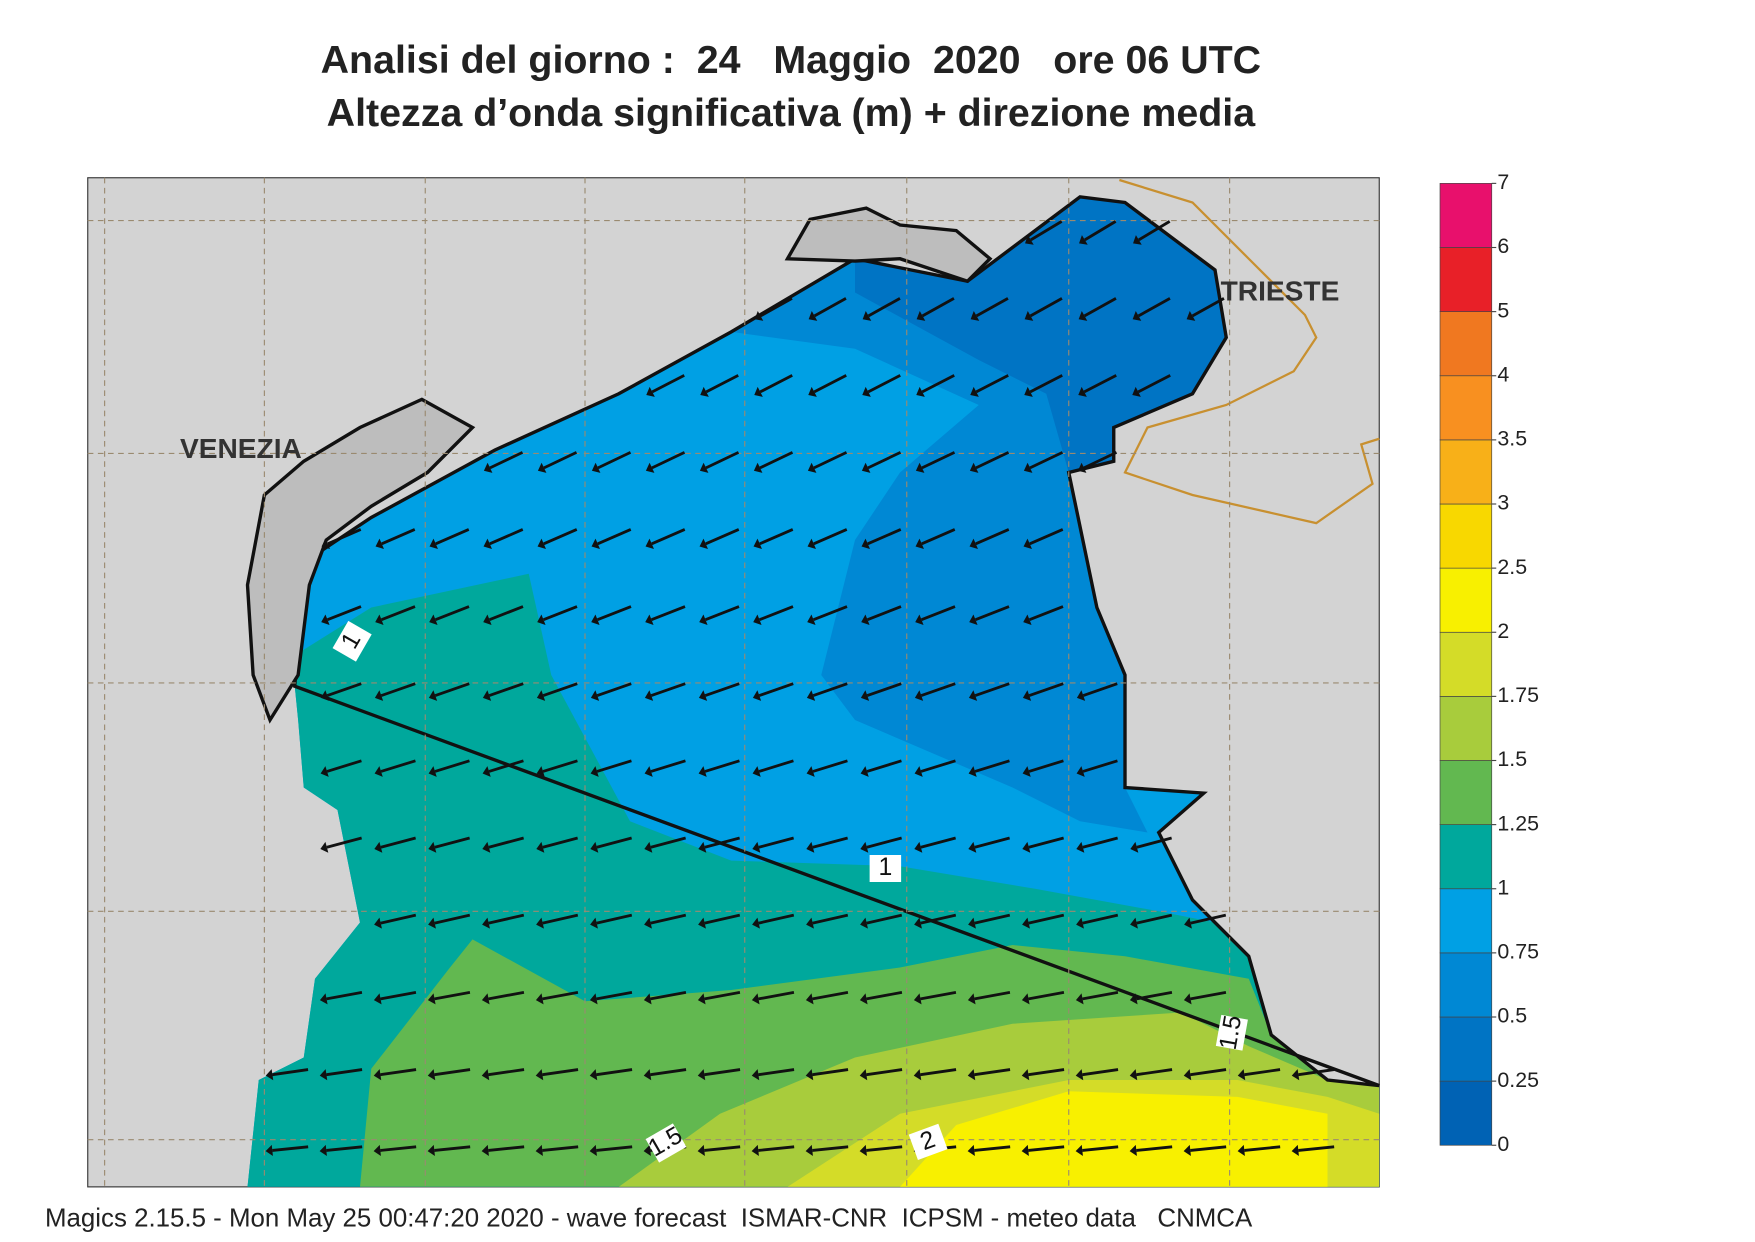 The width and height of the screenshot is (1755, 1242). I want to click on tick-label: 3.5, so click(1512, 439).